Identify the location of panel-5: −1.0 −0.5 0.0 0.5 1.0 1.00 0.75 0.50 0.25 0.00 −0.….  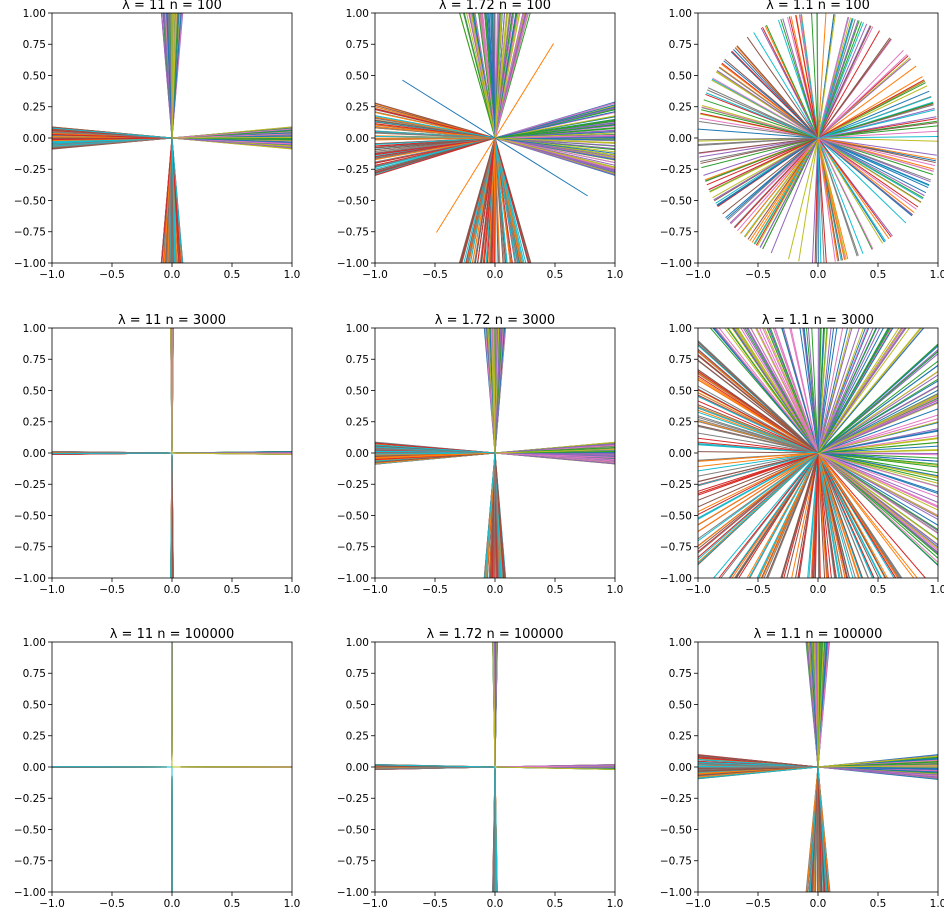
(480, 454).